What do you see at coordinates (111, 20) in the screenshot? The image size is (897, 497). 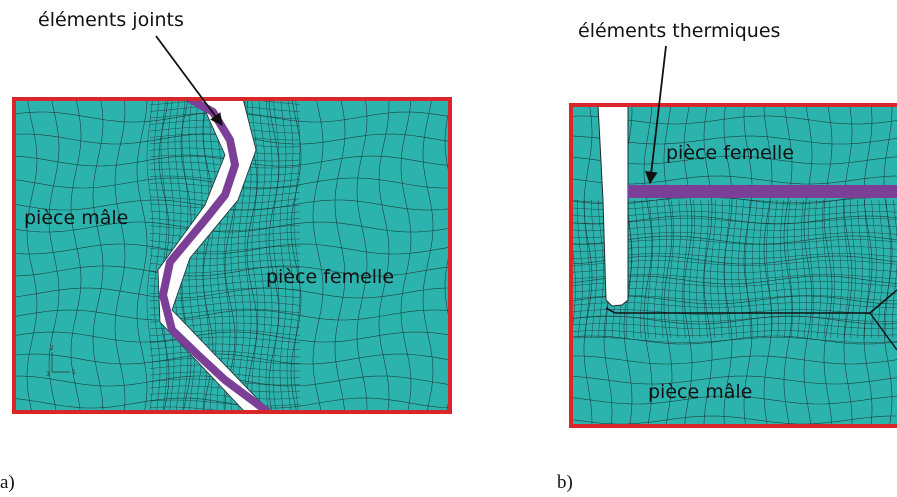 I see `annotation-joint-elements: éléments joints` at bounding box center [111, 20].